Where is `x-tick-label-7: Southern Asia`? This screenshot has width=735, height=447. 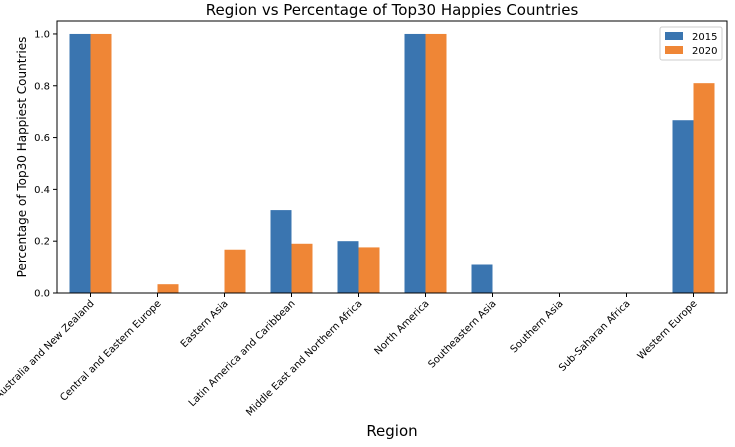 x-tick-label-7: Southern Asia is located at coordinates (537, 326).